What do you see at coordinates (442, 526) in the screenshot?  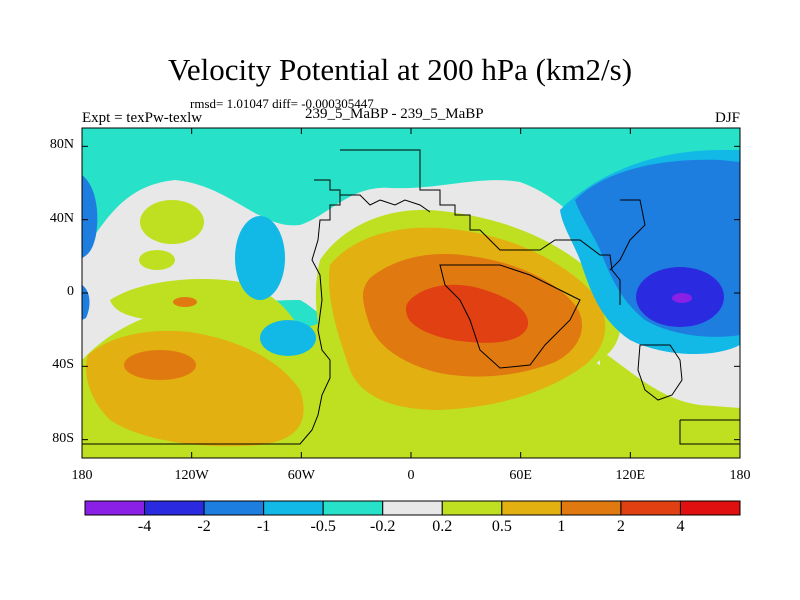 I see `colorbar-label: 0.2` at bounding box center [442, 526].